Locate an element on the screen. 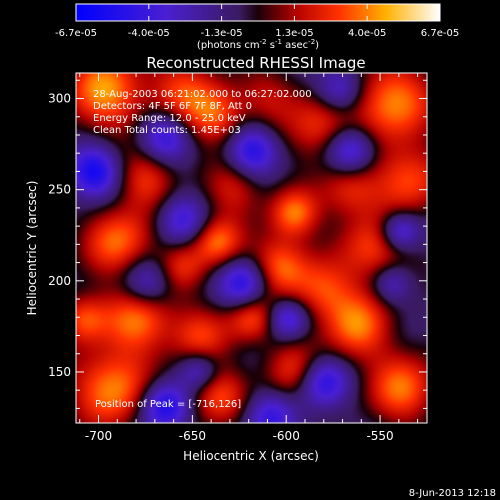  y-tick-label: 150 is located at coordinates (59, 372).